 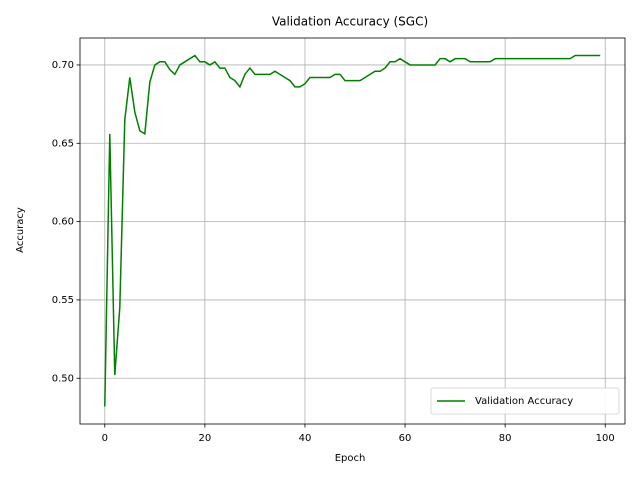 What do you see at coordinates (105, 438) in the screenshot?
I see `x-tick-label: 0` at bounding box center [105, 438].